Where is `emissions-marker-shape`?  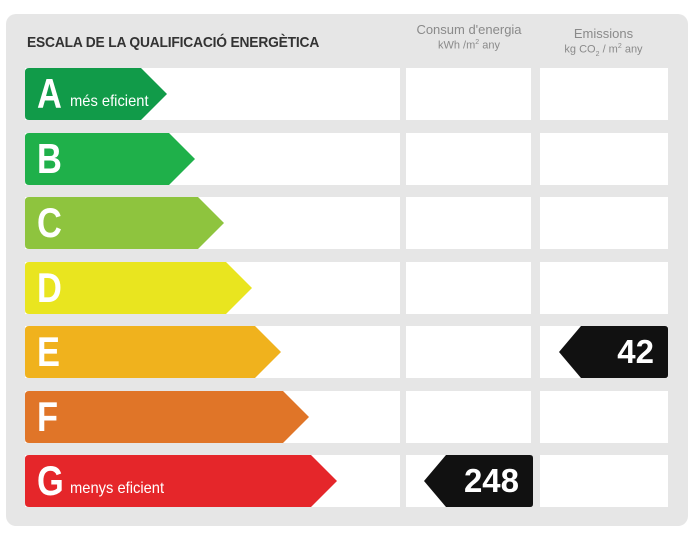 emissions-marker-shape is located at coordinates (613, 352).